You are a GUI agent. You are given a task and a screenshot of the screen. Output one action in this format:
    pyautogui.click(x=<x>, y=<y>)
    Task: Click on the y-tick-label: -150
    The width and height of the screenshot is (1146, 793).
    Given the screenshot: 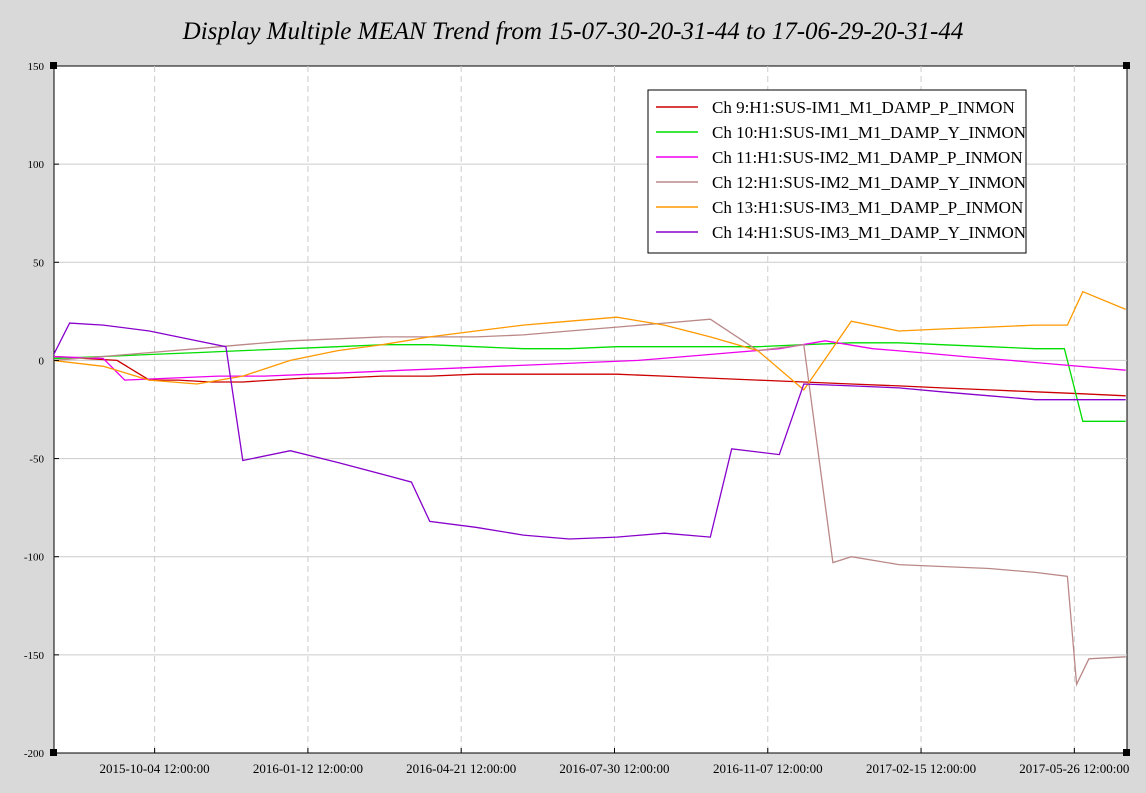 What is the action you would take?
    pyautogui.click(x=34, y=656)
    